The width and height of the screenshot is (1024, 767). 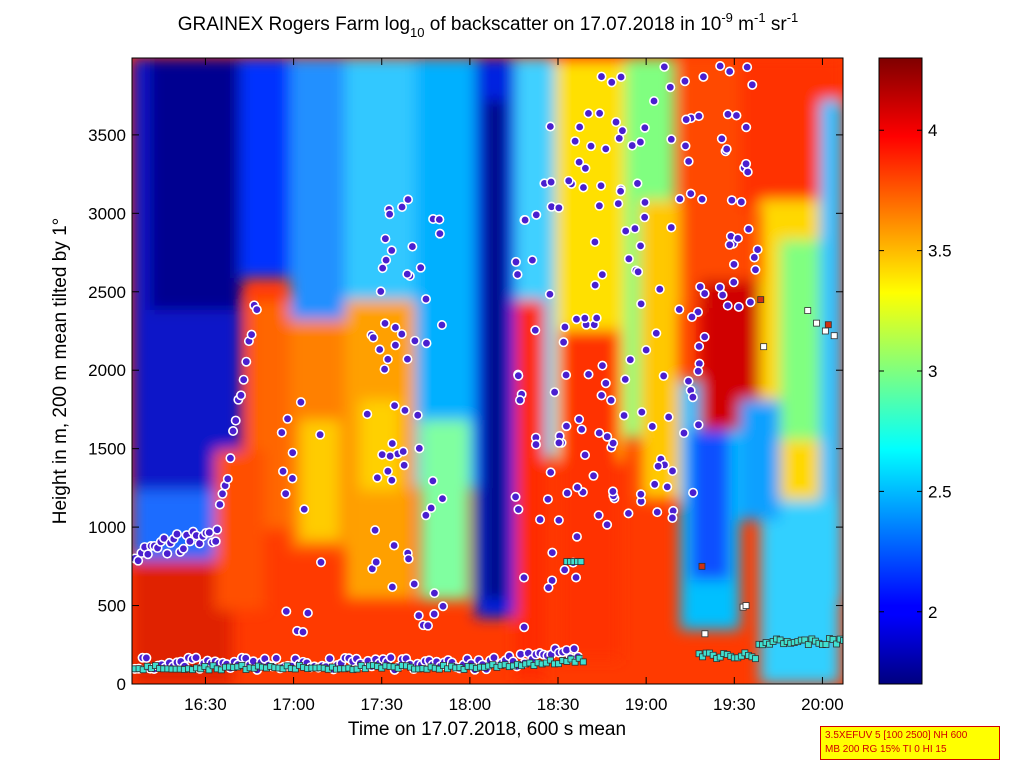 I want to click on colorbar-tick-label: 2, so click(x=932, y=612).